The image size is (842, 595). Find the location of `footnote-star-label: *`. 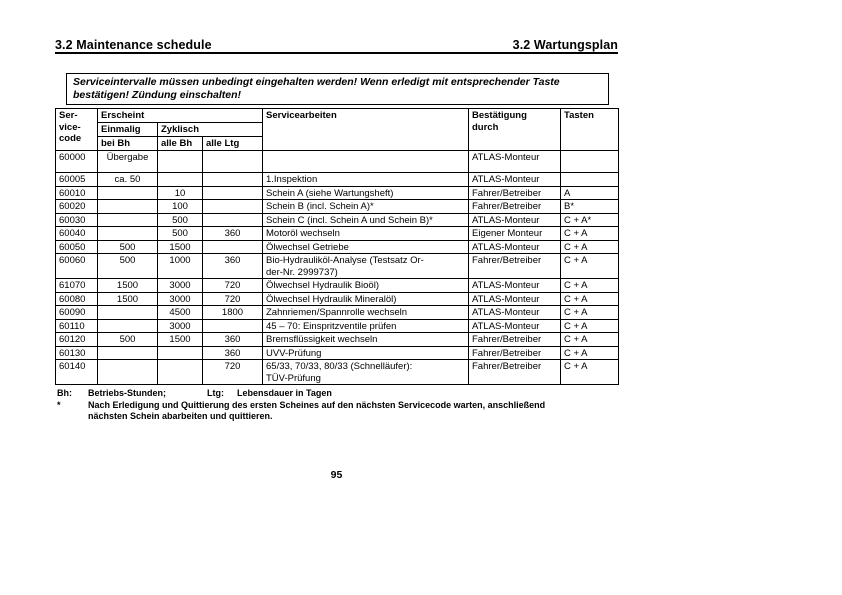

footnote-star-label: * is located at coordinates (59, 404).